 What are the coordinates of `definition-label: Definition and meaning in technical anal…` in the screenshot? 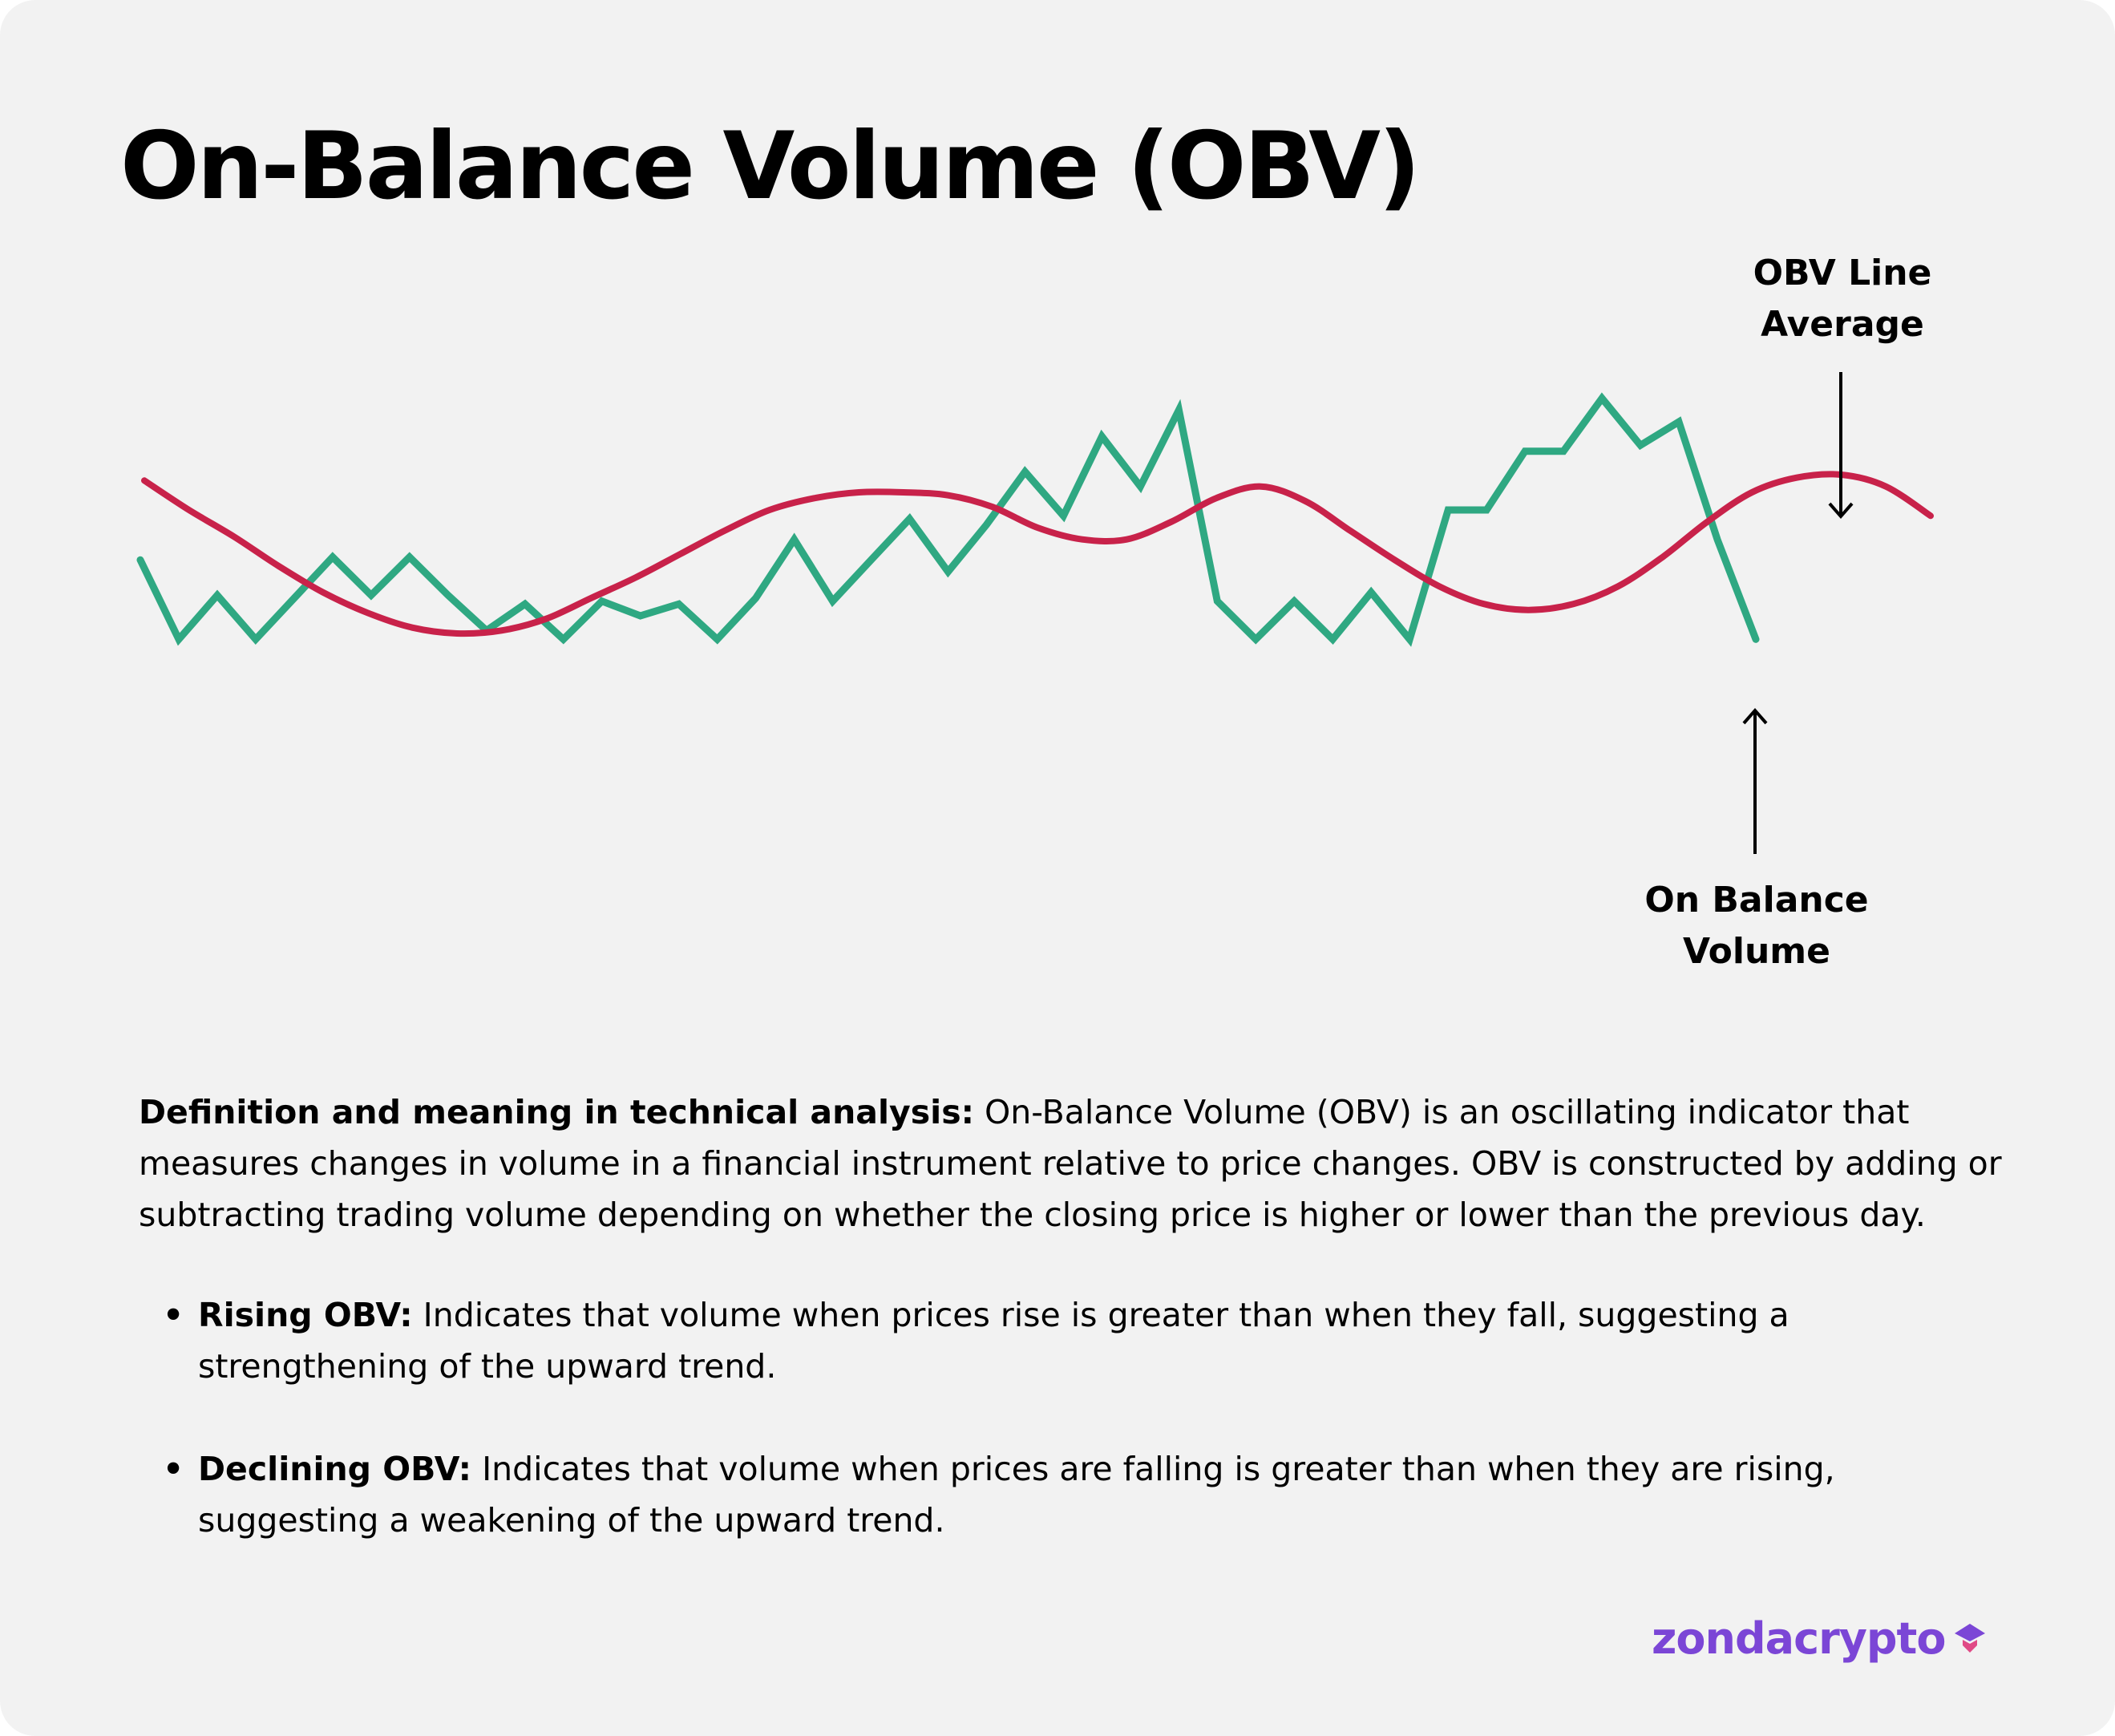 It's located at (556, 1112).